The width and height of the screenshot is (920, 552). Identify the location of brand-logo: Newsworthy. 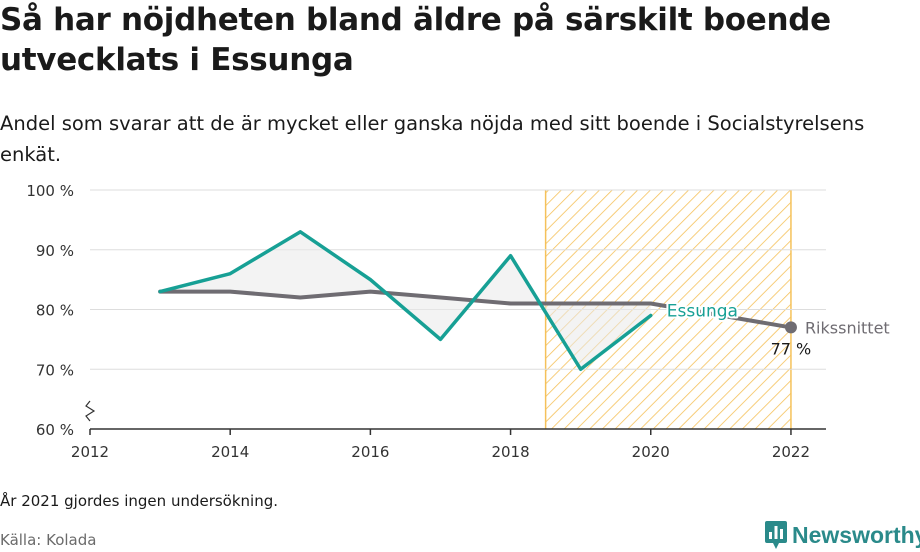
(842, 535).